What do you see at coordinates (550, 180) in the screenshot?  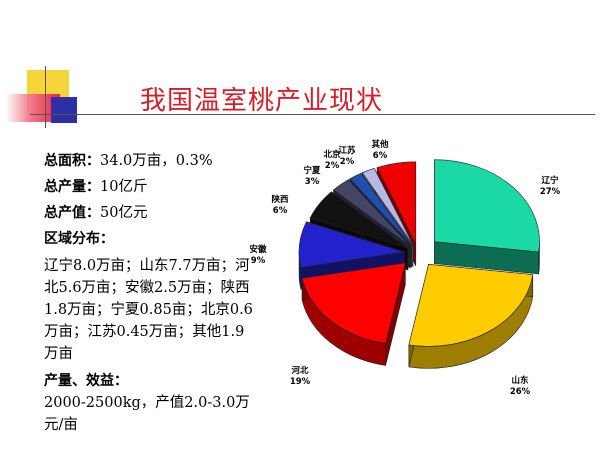 I see `slice-label-0: 辽宁` at bounding box center [550, 180].